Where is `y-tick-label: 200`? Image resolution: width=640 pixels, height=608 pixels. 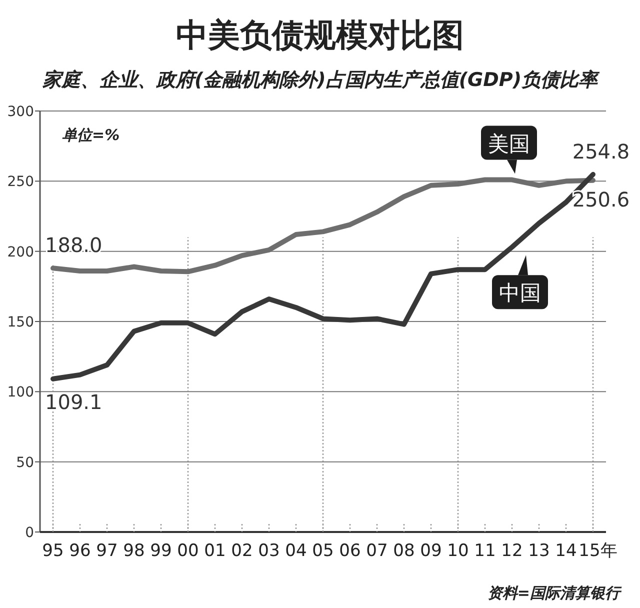 y-tick-label: 200 is located at coordinates (20, 252).